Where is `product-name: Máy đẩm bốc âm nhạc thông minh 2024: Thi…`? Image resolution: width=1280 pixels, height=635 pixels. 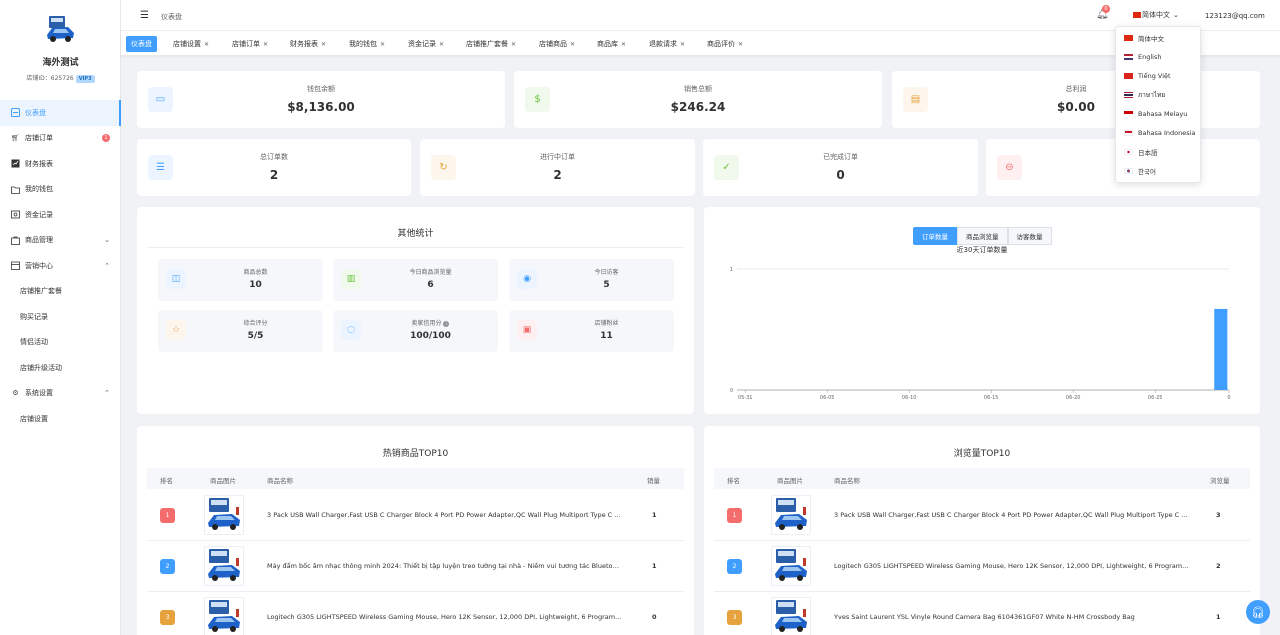
product-name: Máy đẩm bốc âm nhạc thông minh 2024: Thi… is located at coordinates (444, 566).